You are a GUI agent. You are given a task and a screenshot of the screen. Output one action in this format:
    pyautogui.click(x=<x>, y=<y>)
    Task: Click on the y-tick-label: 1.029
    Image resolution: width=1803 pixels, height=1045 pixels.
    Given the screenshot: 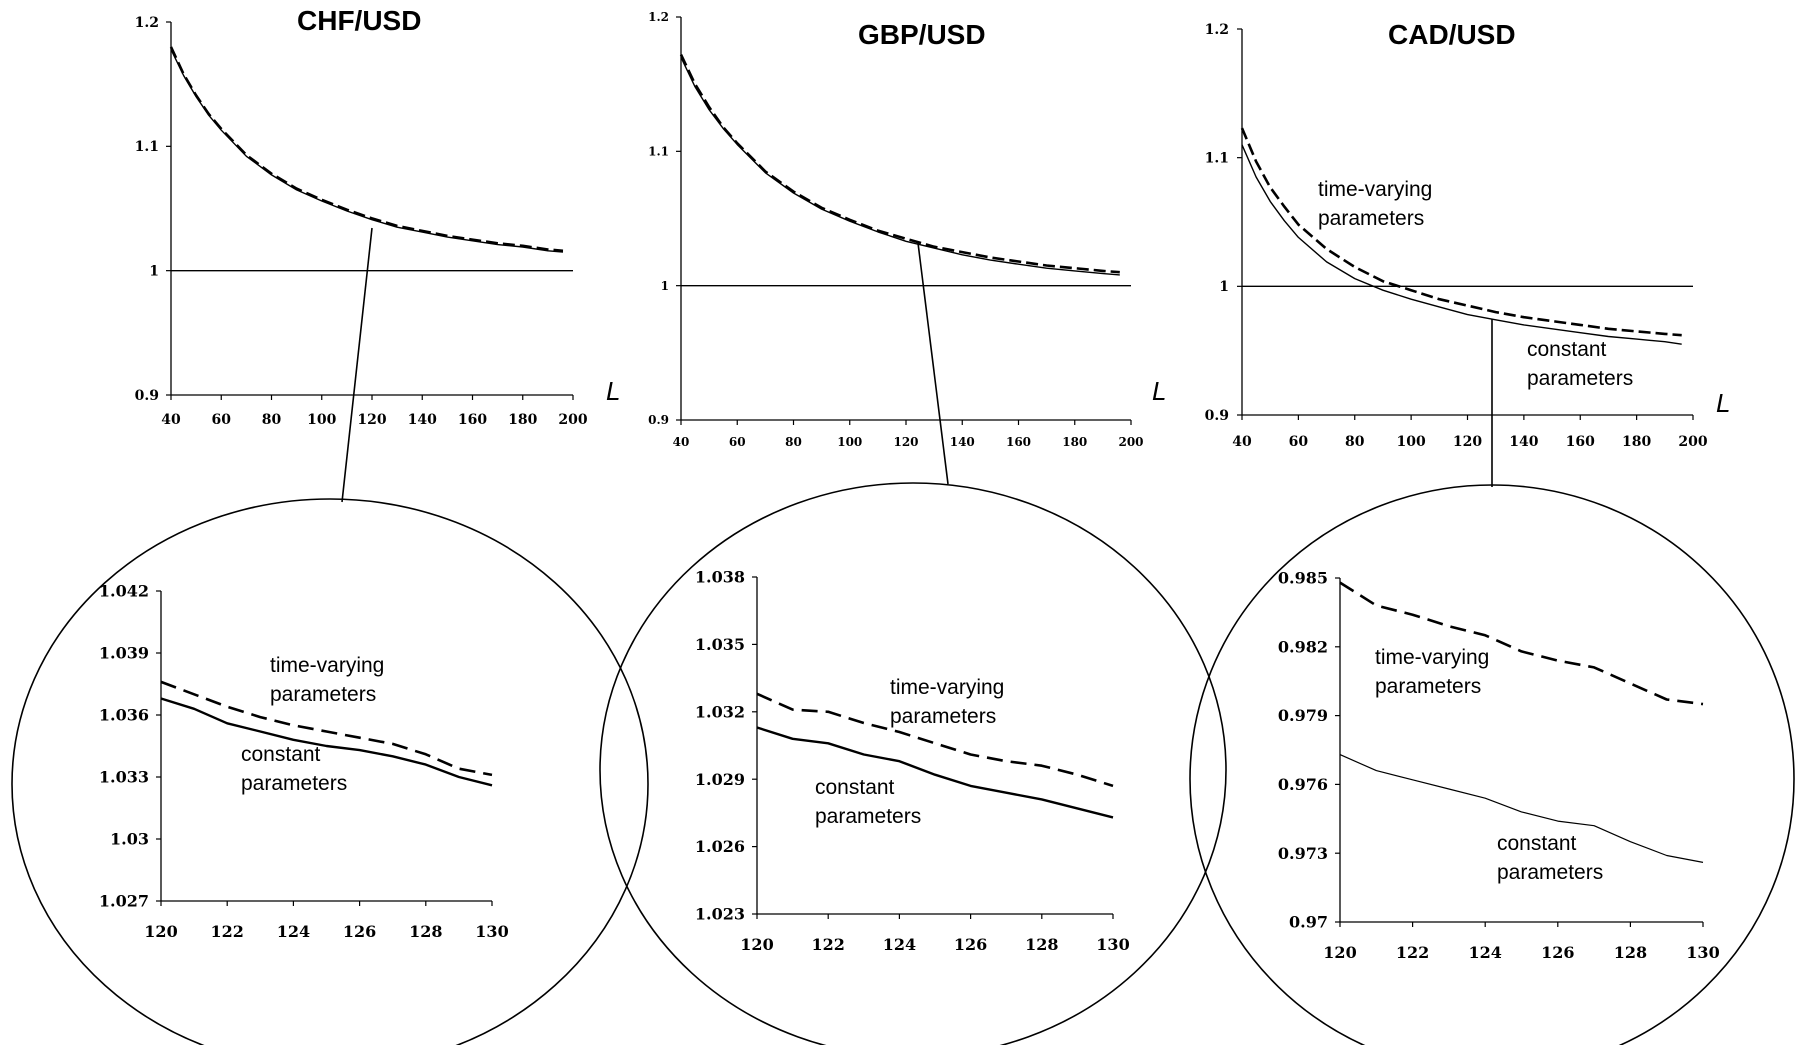 What is the action you would take?
    pyautogui.click(x=720, y=779)
    